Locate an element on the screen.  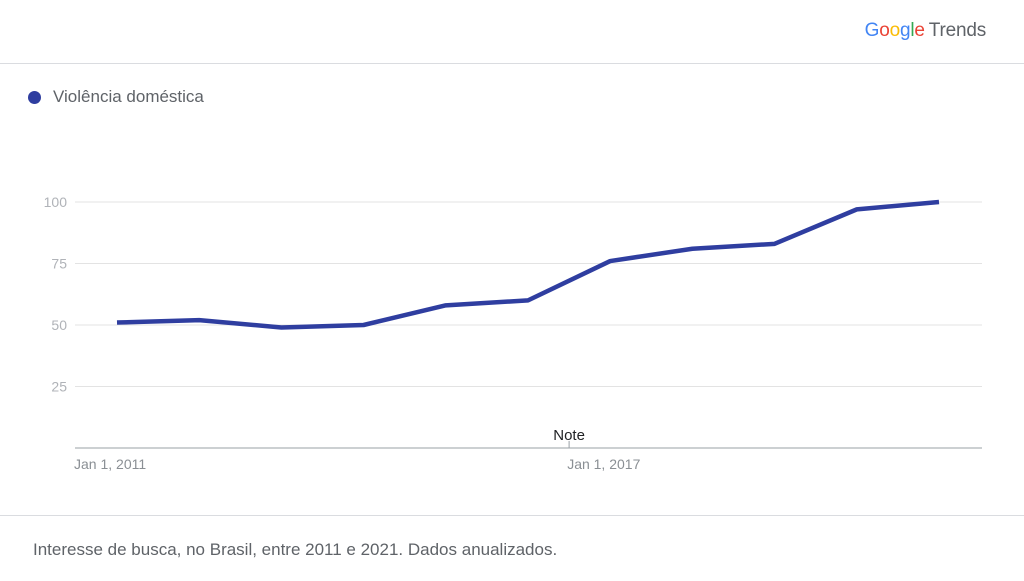
logo-letter: l is located at coordinates (912, 30).